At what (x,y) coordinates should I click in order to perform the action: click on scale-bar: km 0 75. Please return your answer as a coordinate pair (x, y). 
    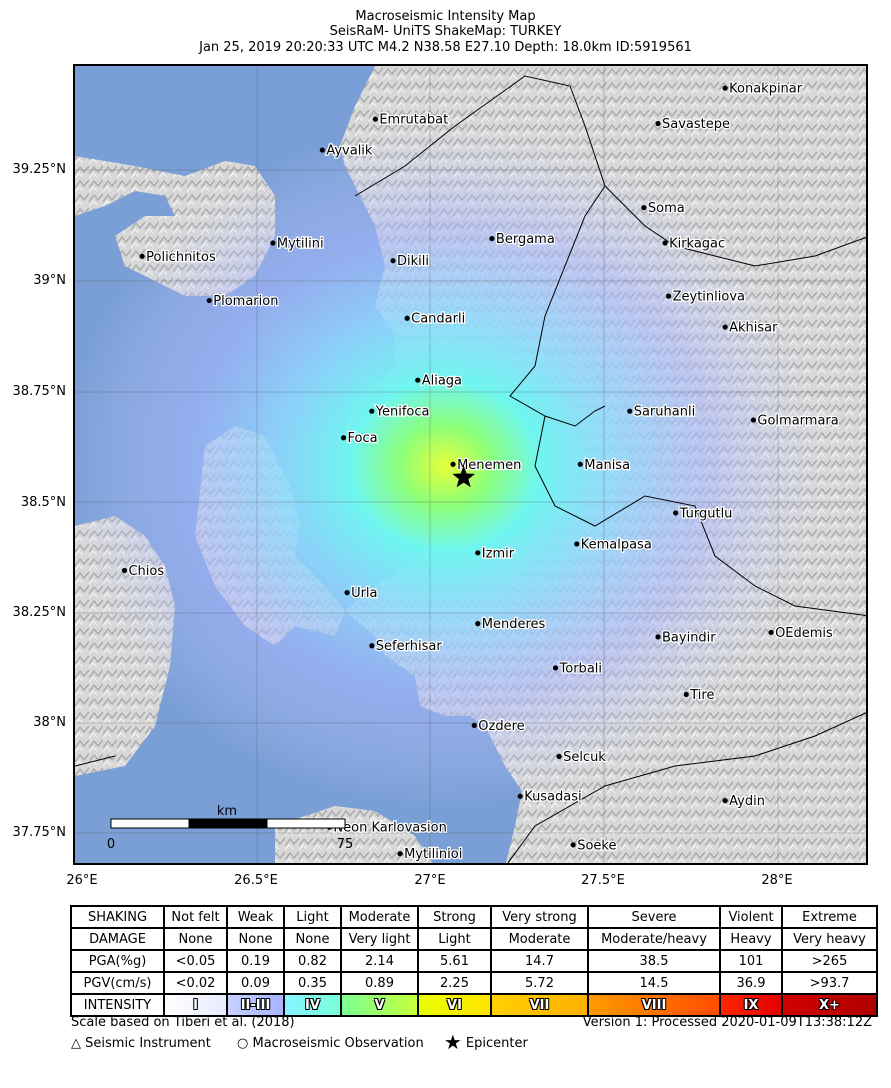
    Looking at the image, I should click on (230, 828).